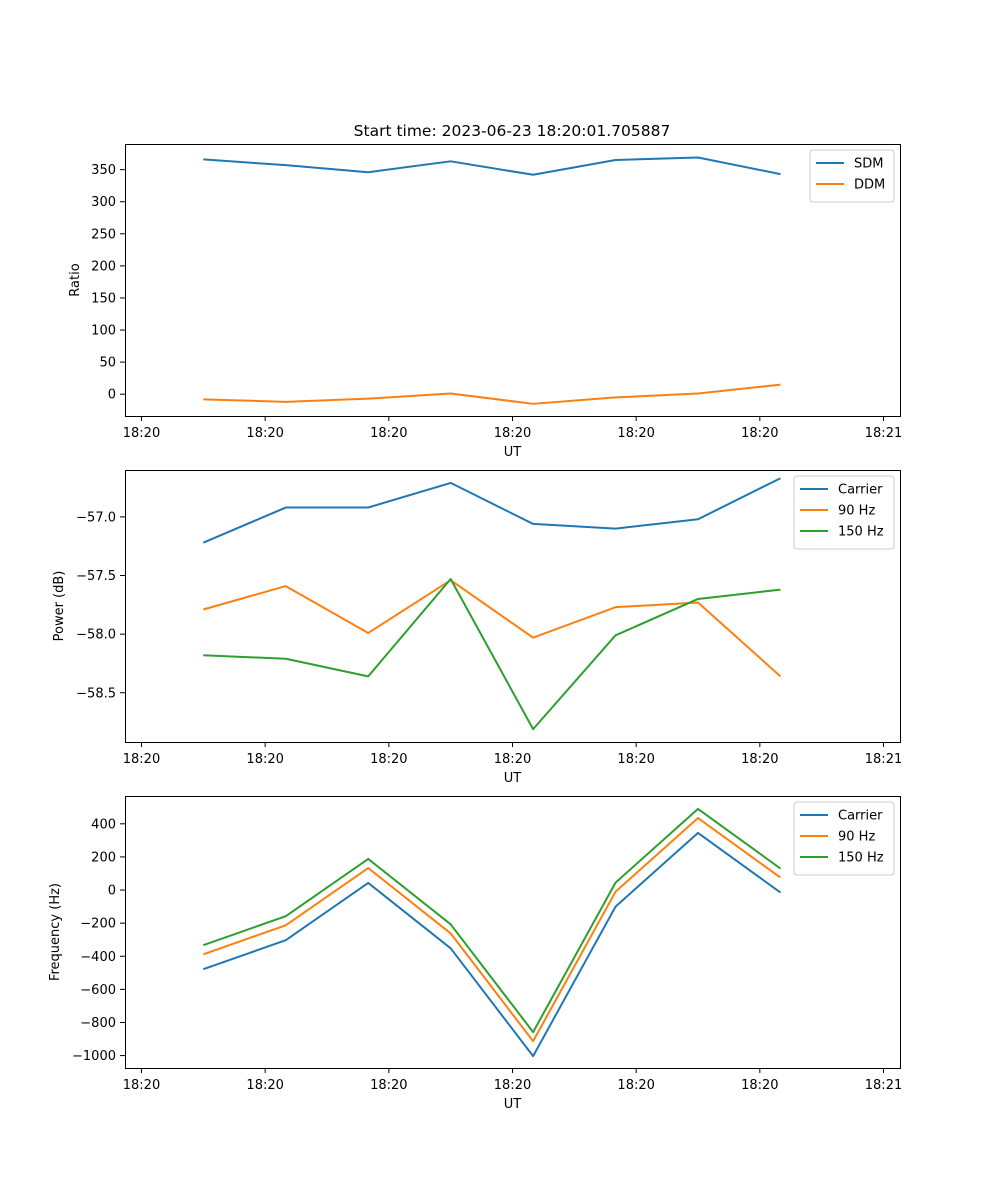 Image resolution: width=1000 pixels, height=1200 pixels. Describe the element at coordinates (98, 957) in the screenshot. I see `frequency-y-tick-label: −400` at that location.